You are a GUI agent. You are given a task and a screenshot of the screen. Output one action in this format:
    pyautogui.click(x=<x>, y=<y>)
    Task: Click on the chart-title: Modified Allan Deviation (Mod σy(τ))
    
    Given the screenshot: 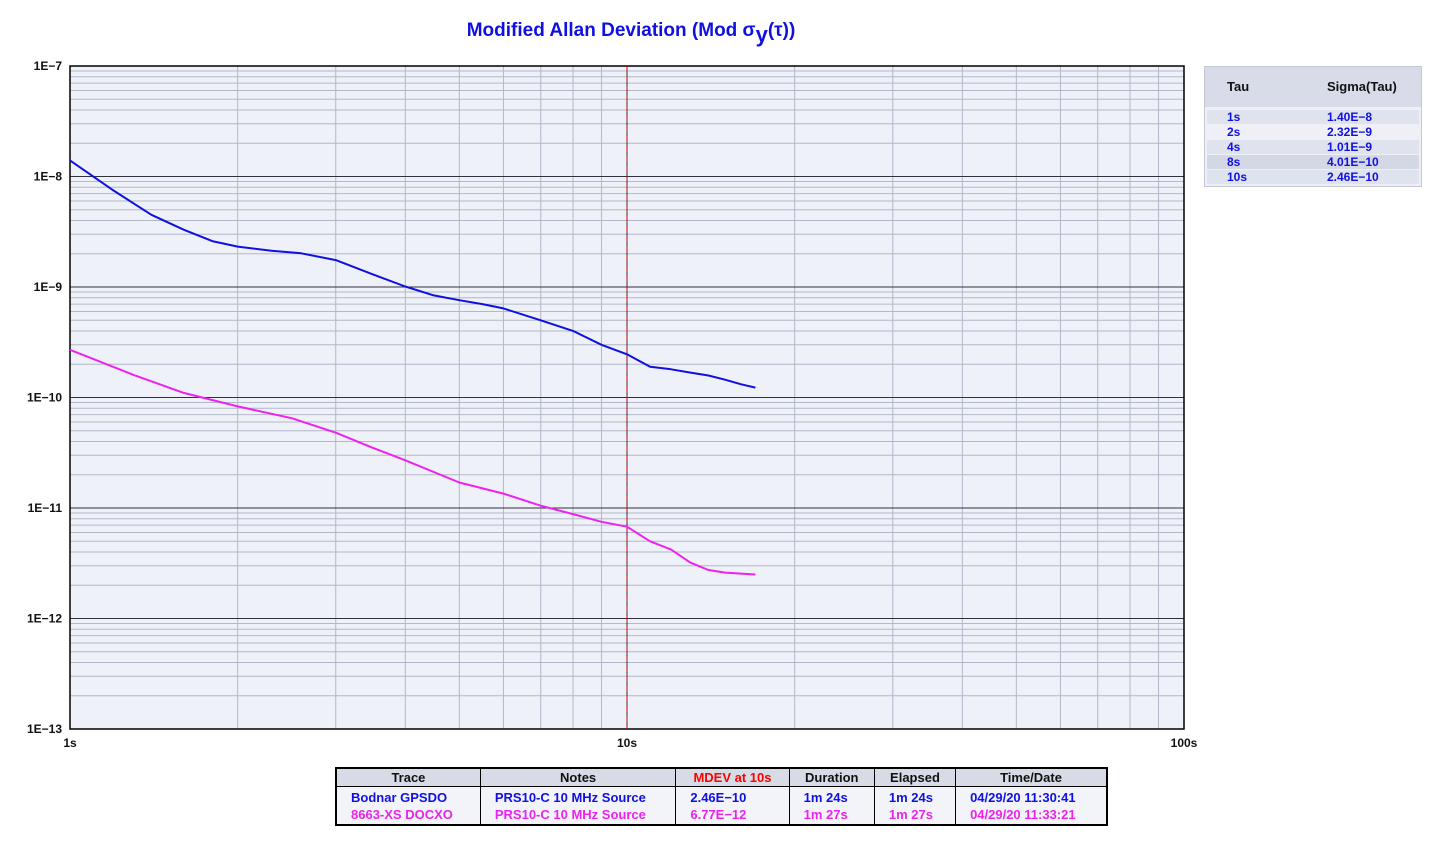 What is the action you would take?
    pyautogui.click(x=631, y=31)
    